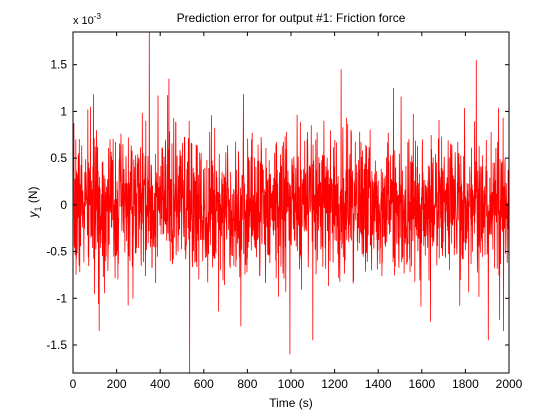 Image resolution: width=560 pixels, height=420 pixels. I want to click on x-tick-label: 1600, so click(421, 384).